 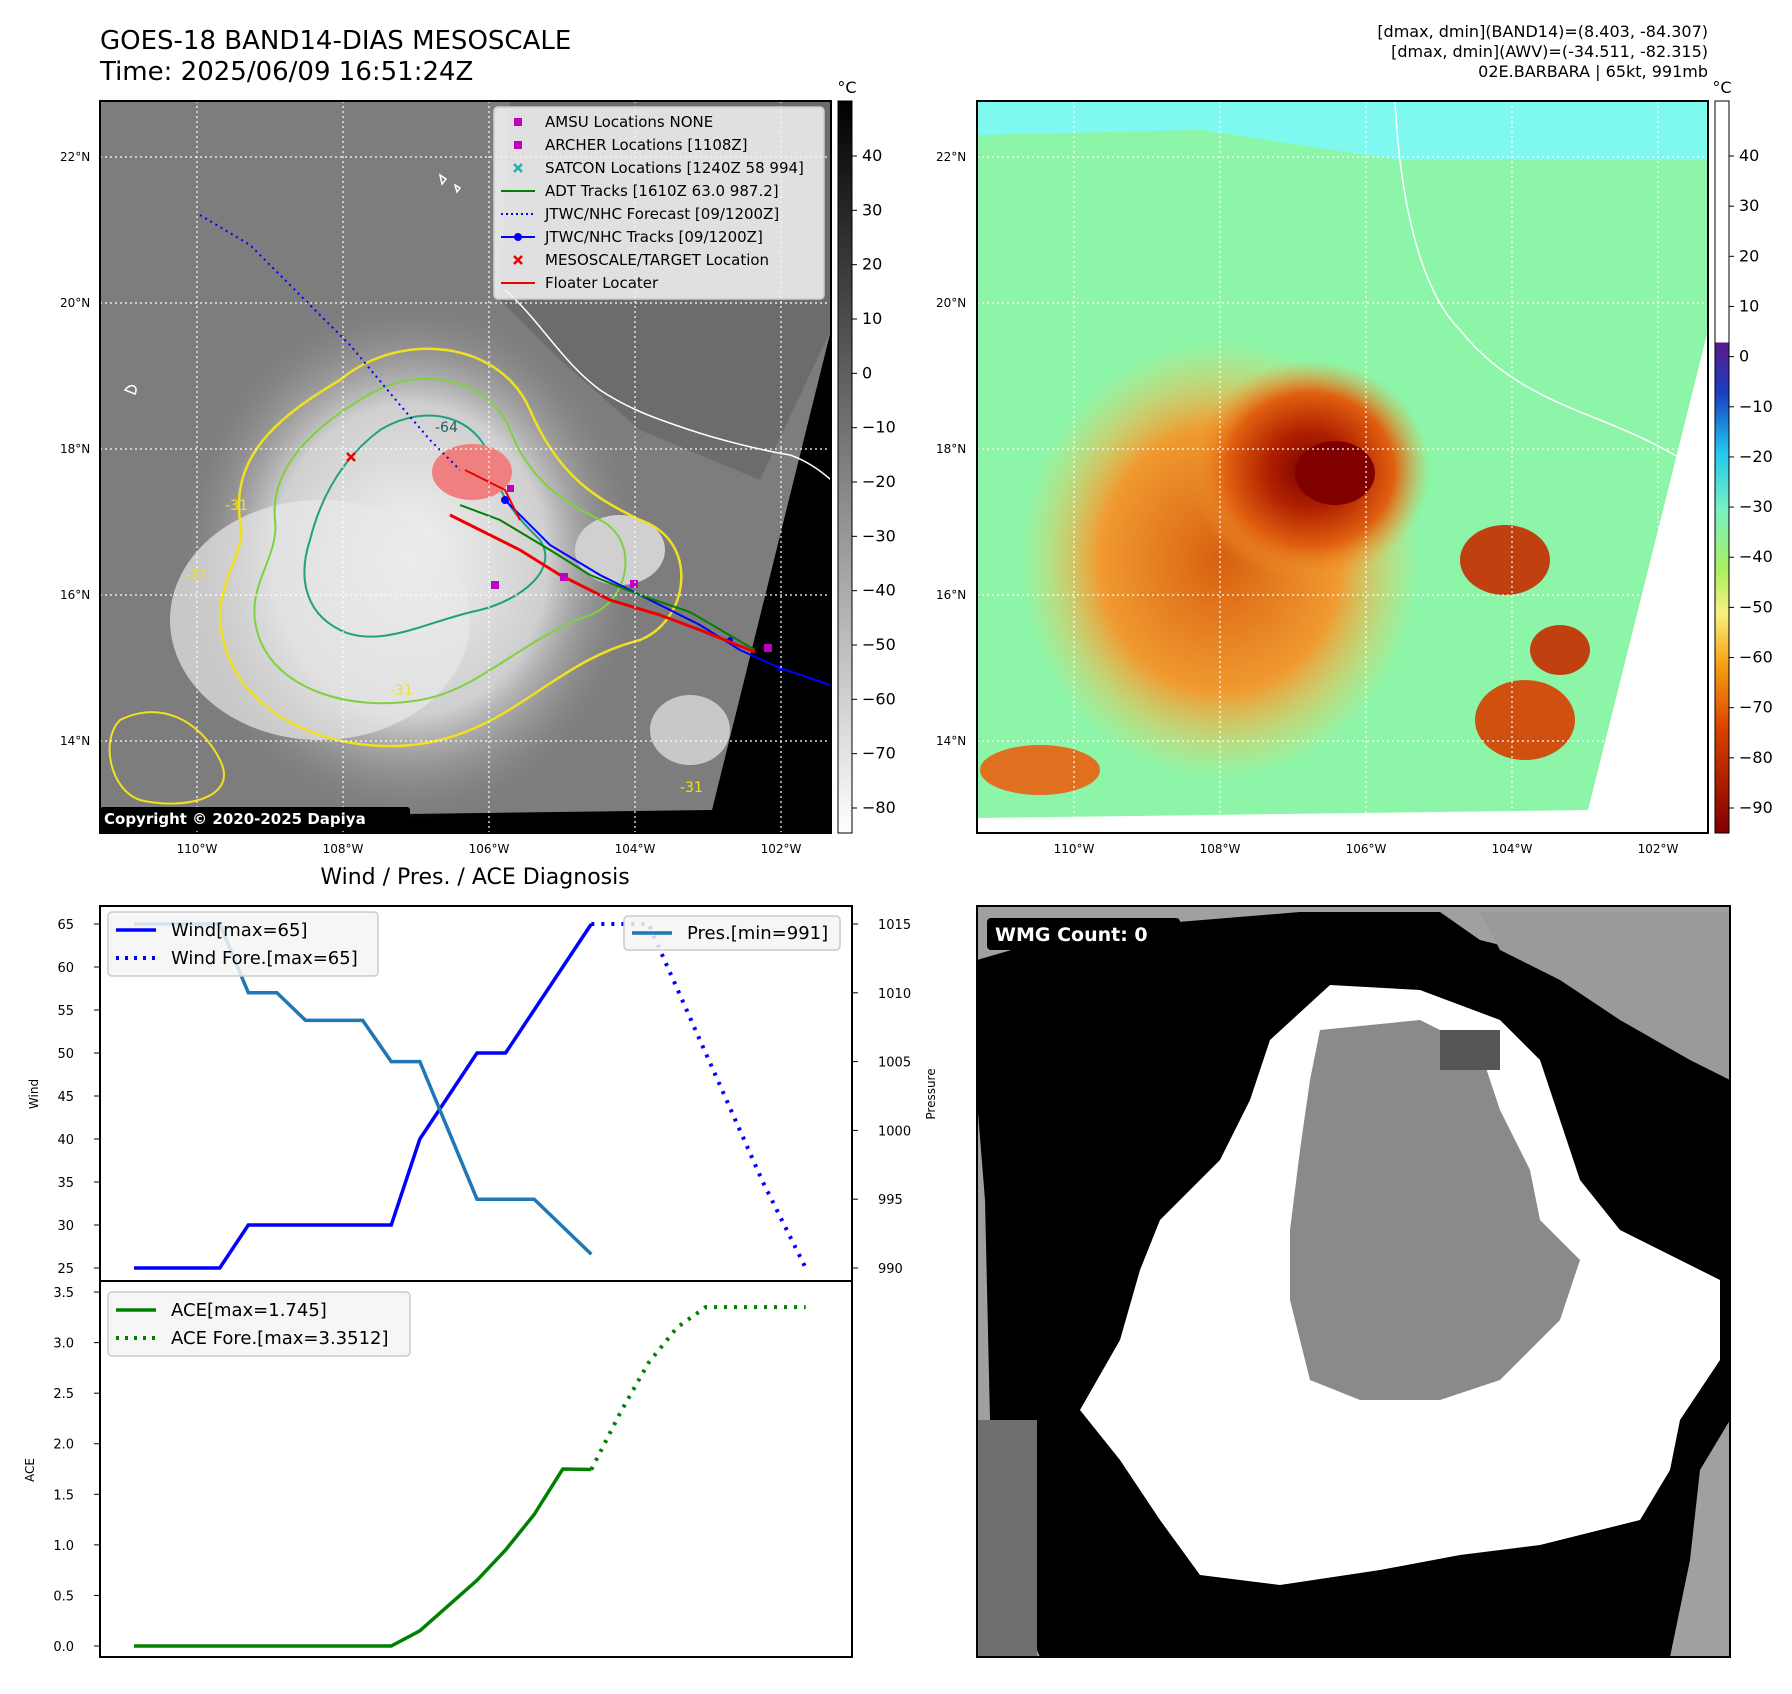 What do you see at coordinates (259, 1324) in the screenshot?
I see `ace-legend-box` at bounding box center [259, 1324].